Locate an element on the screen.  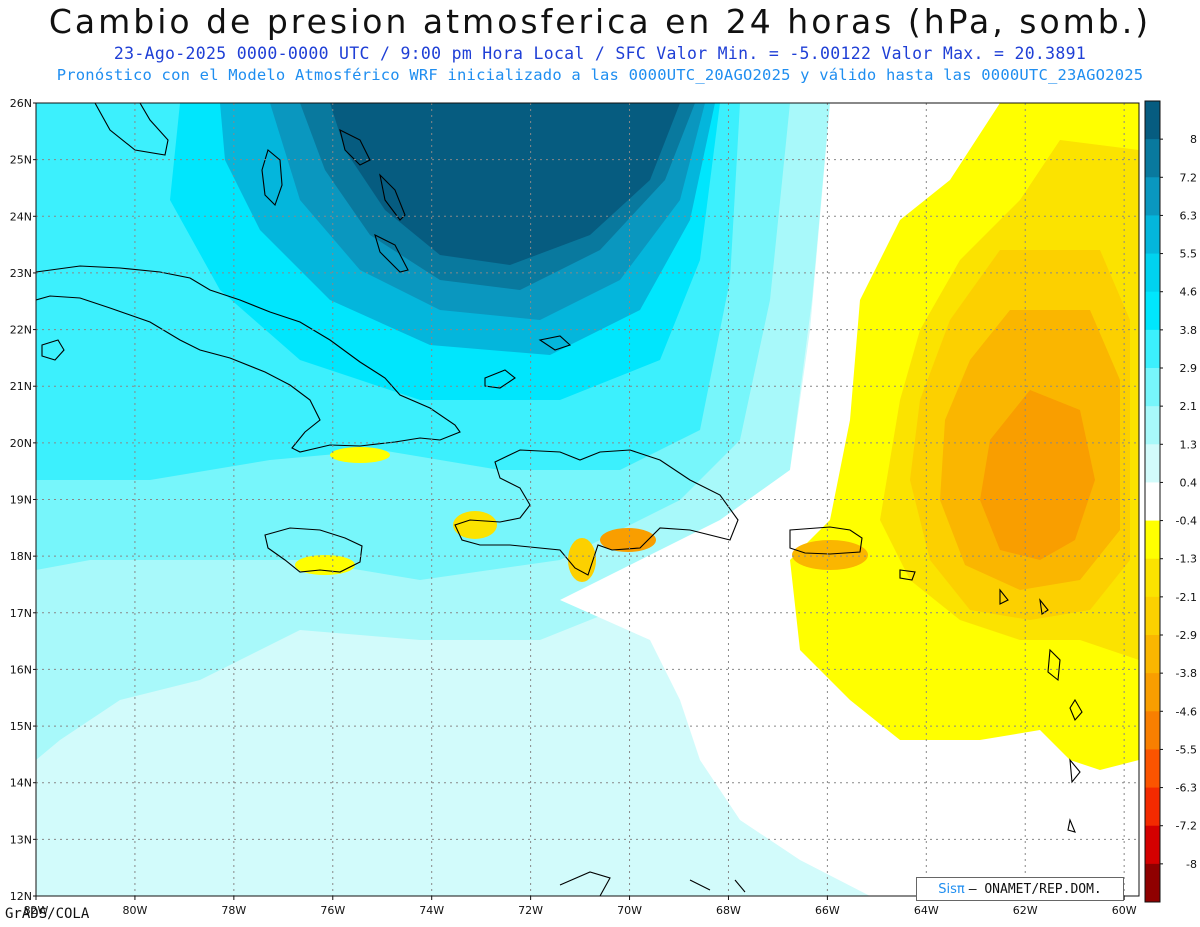
coast-lesser-antilles is located at coordinates (991, 701).